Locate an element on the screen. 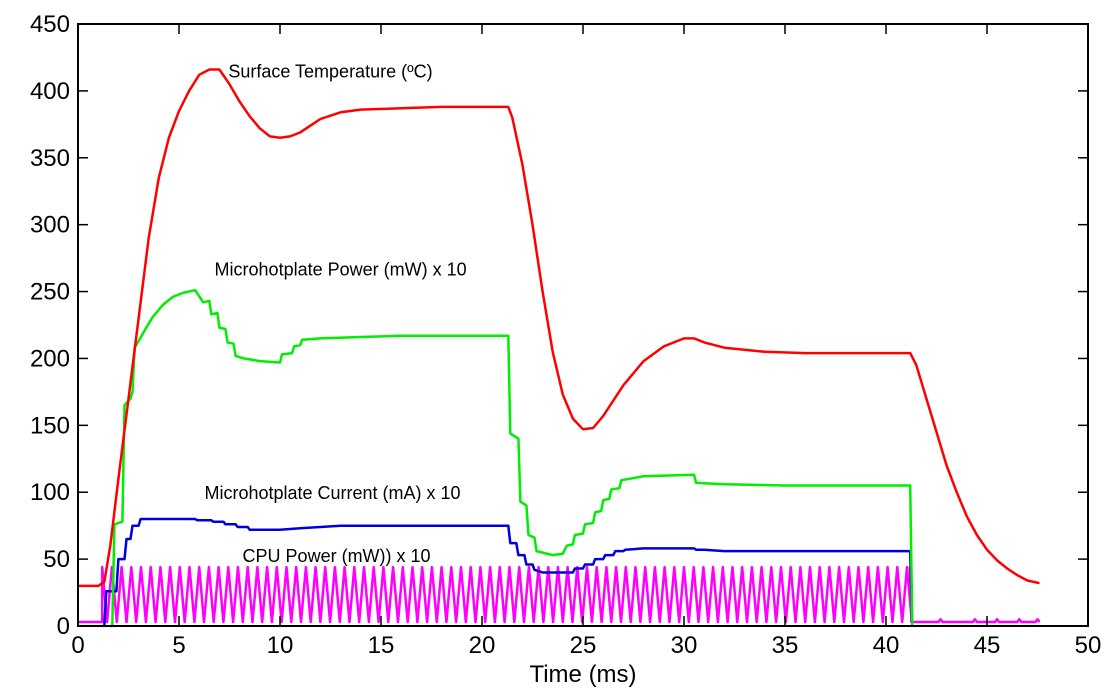  x-tick-label-10: 50 is located at coordinates (1088, 645).